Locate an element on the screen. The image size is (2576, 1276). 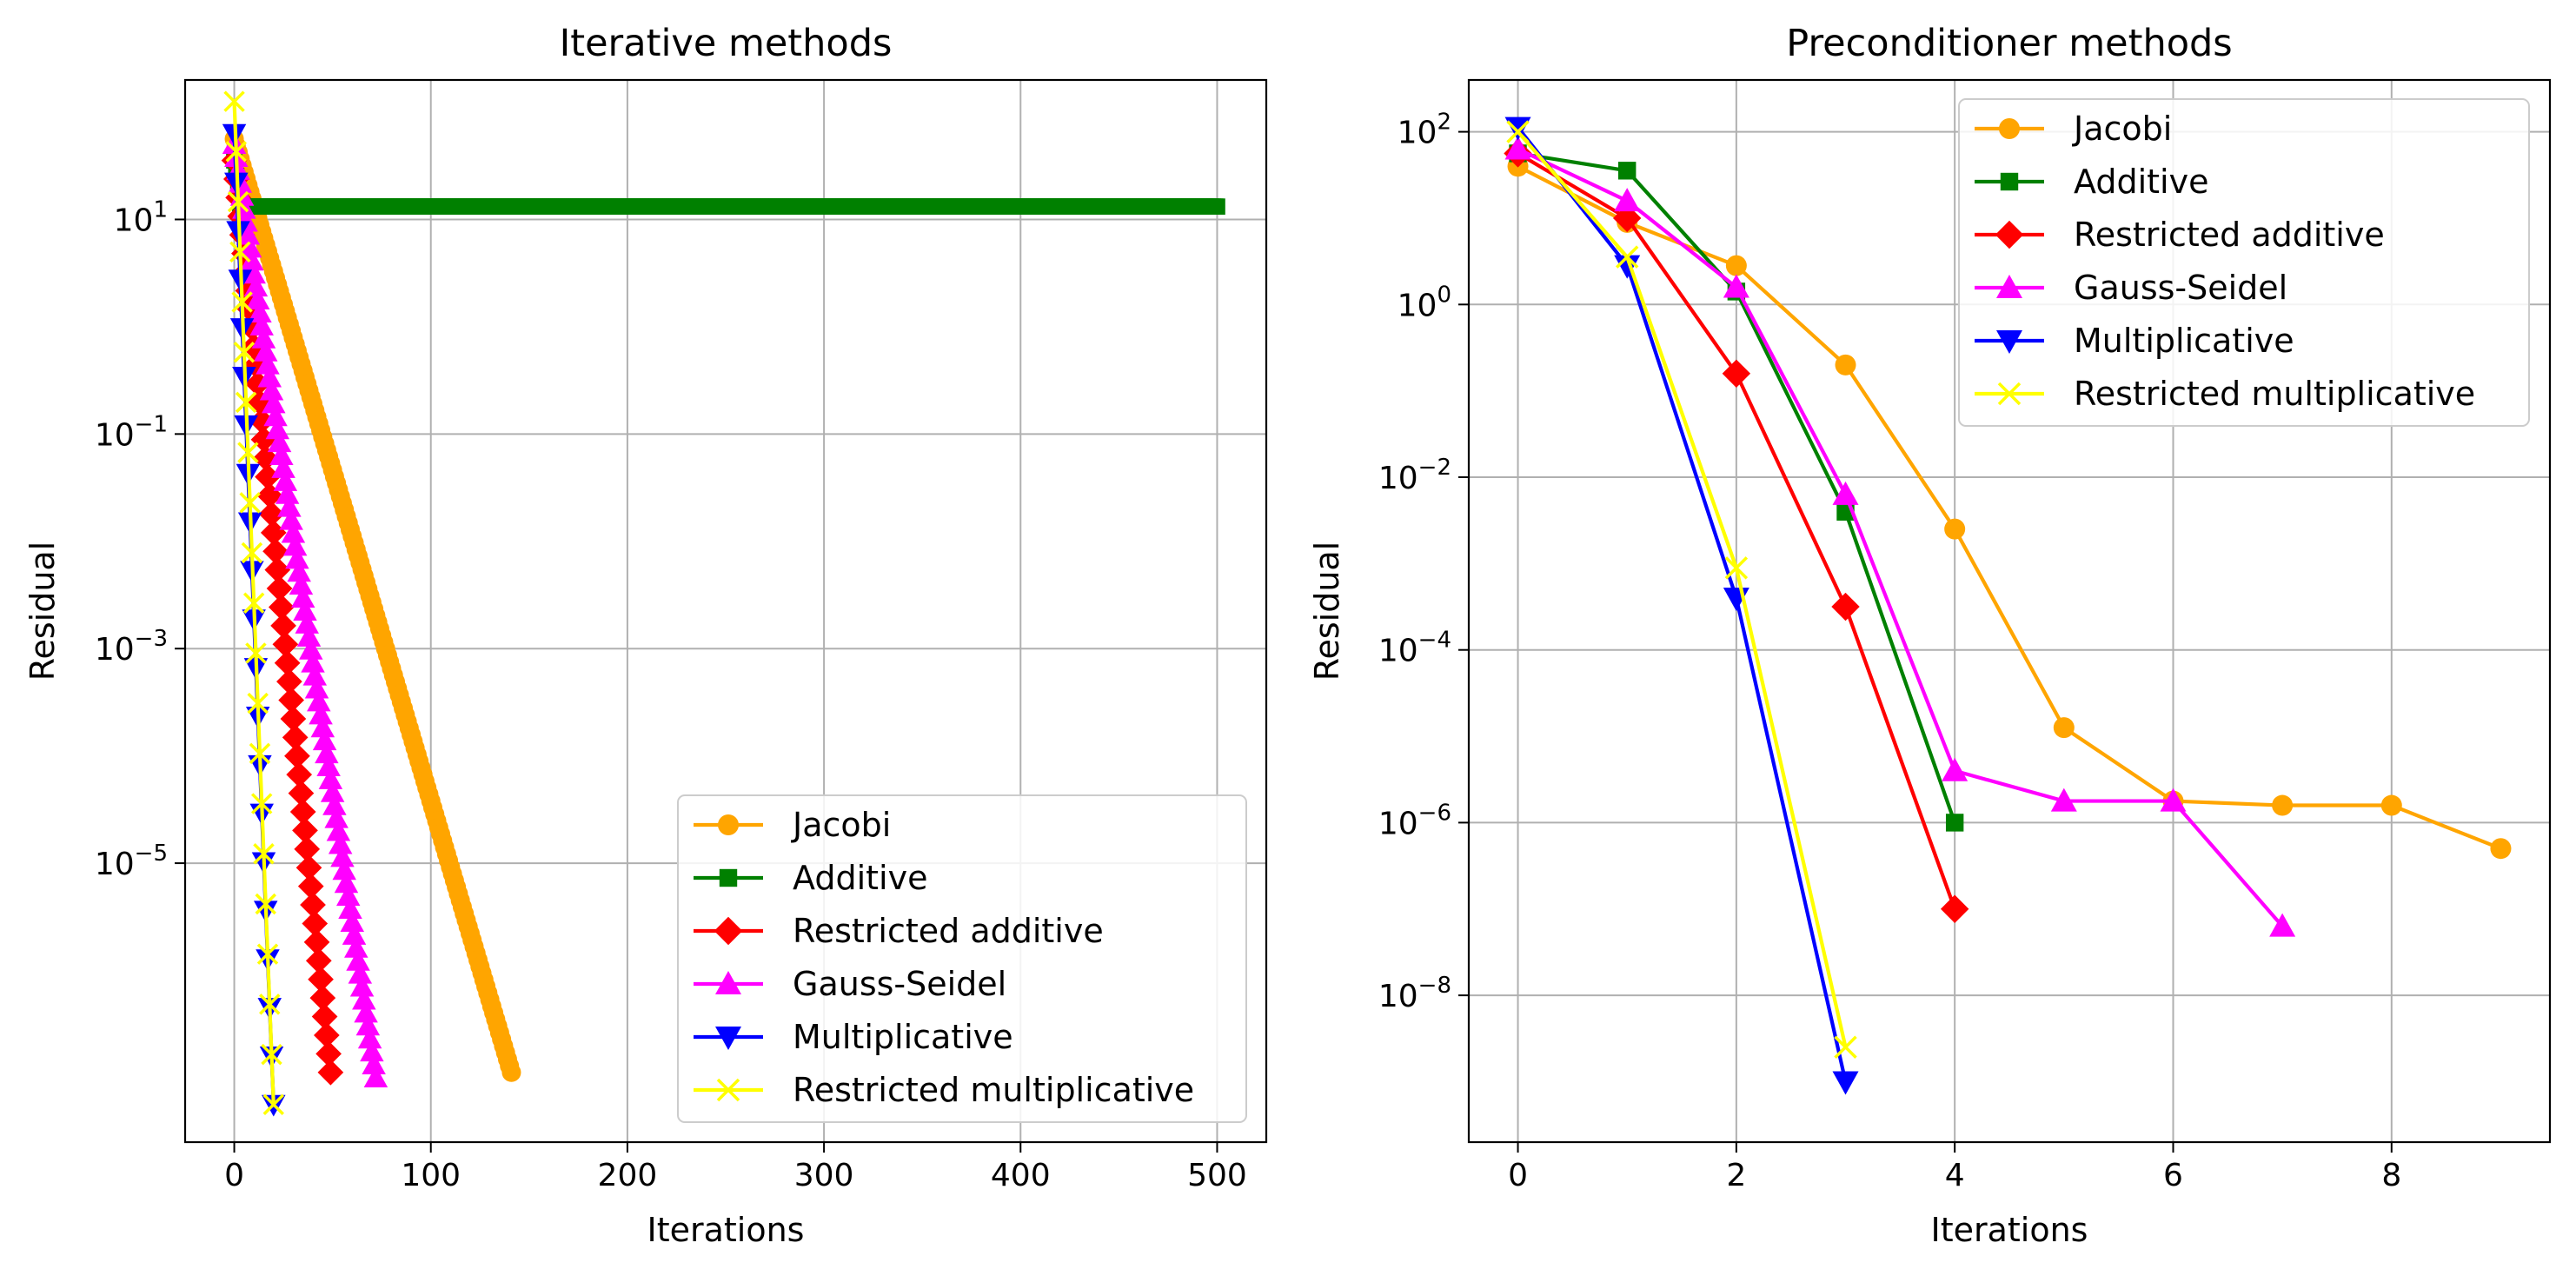
legend-entry: Multiplicative is located at coordinates (2134, 341).